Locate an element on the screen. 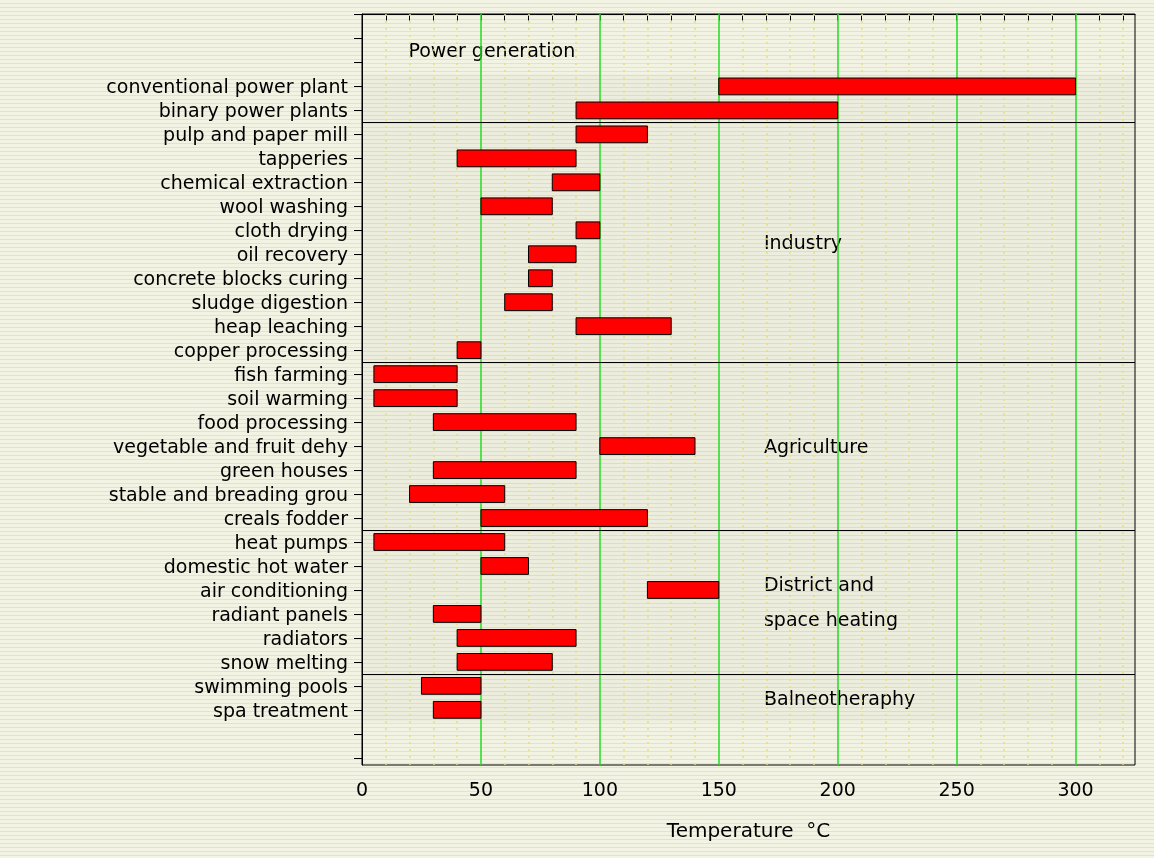  y-tick-label: cloth drying is located at coordinates (291, 230).